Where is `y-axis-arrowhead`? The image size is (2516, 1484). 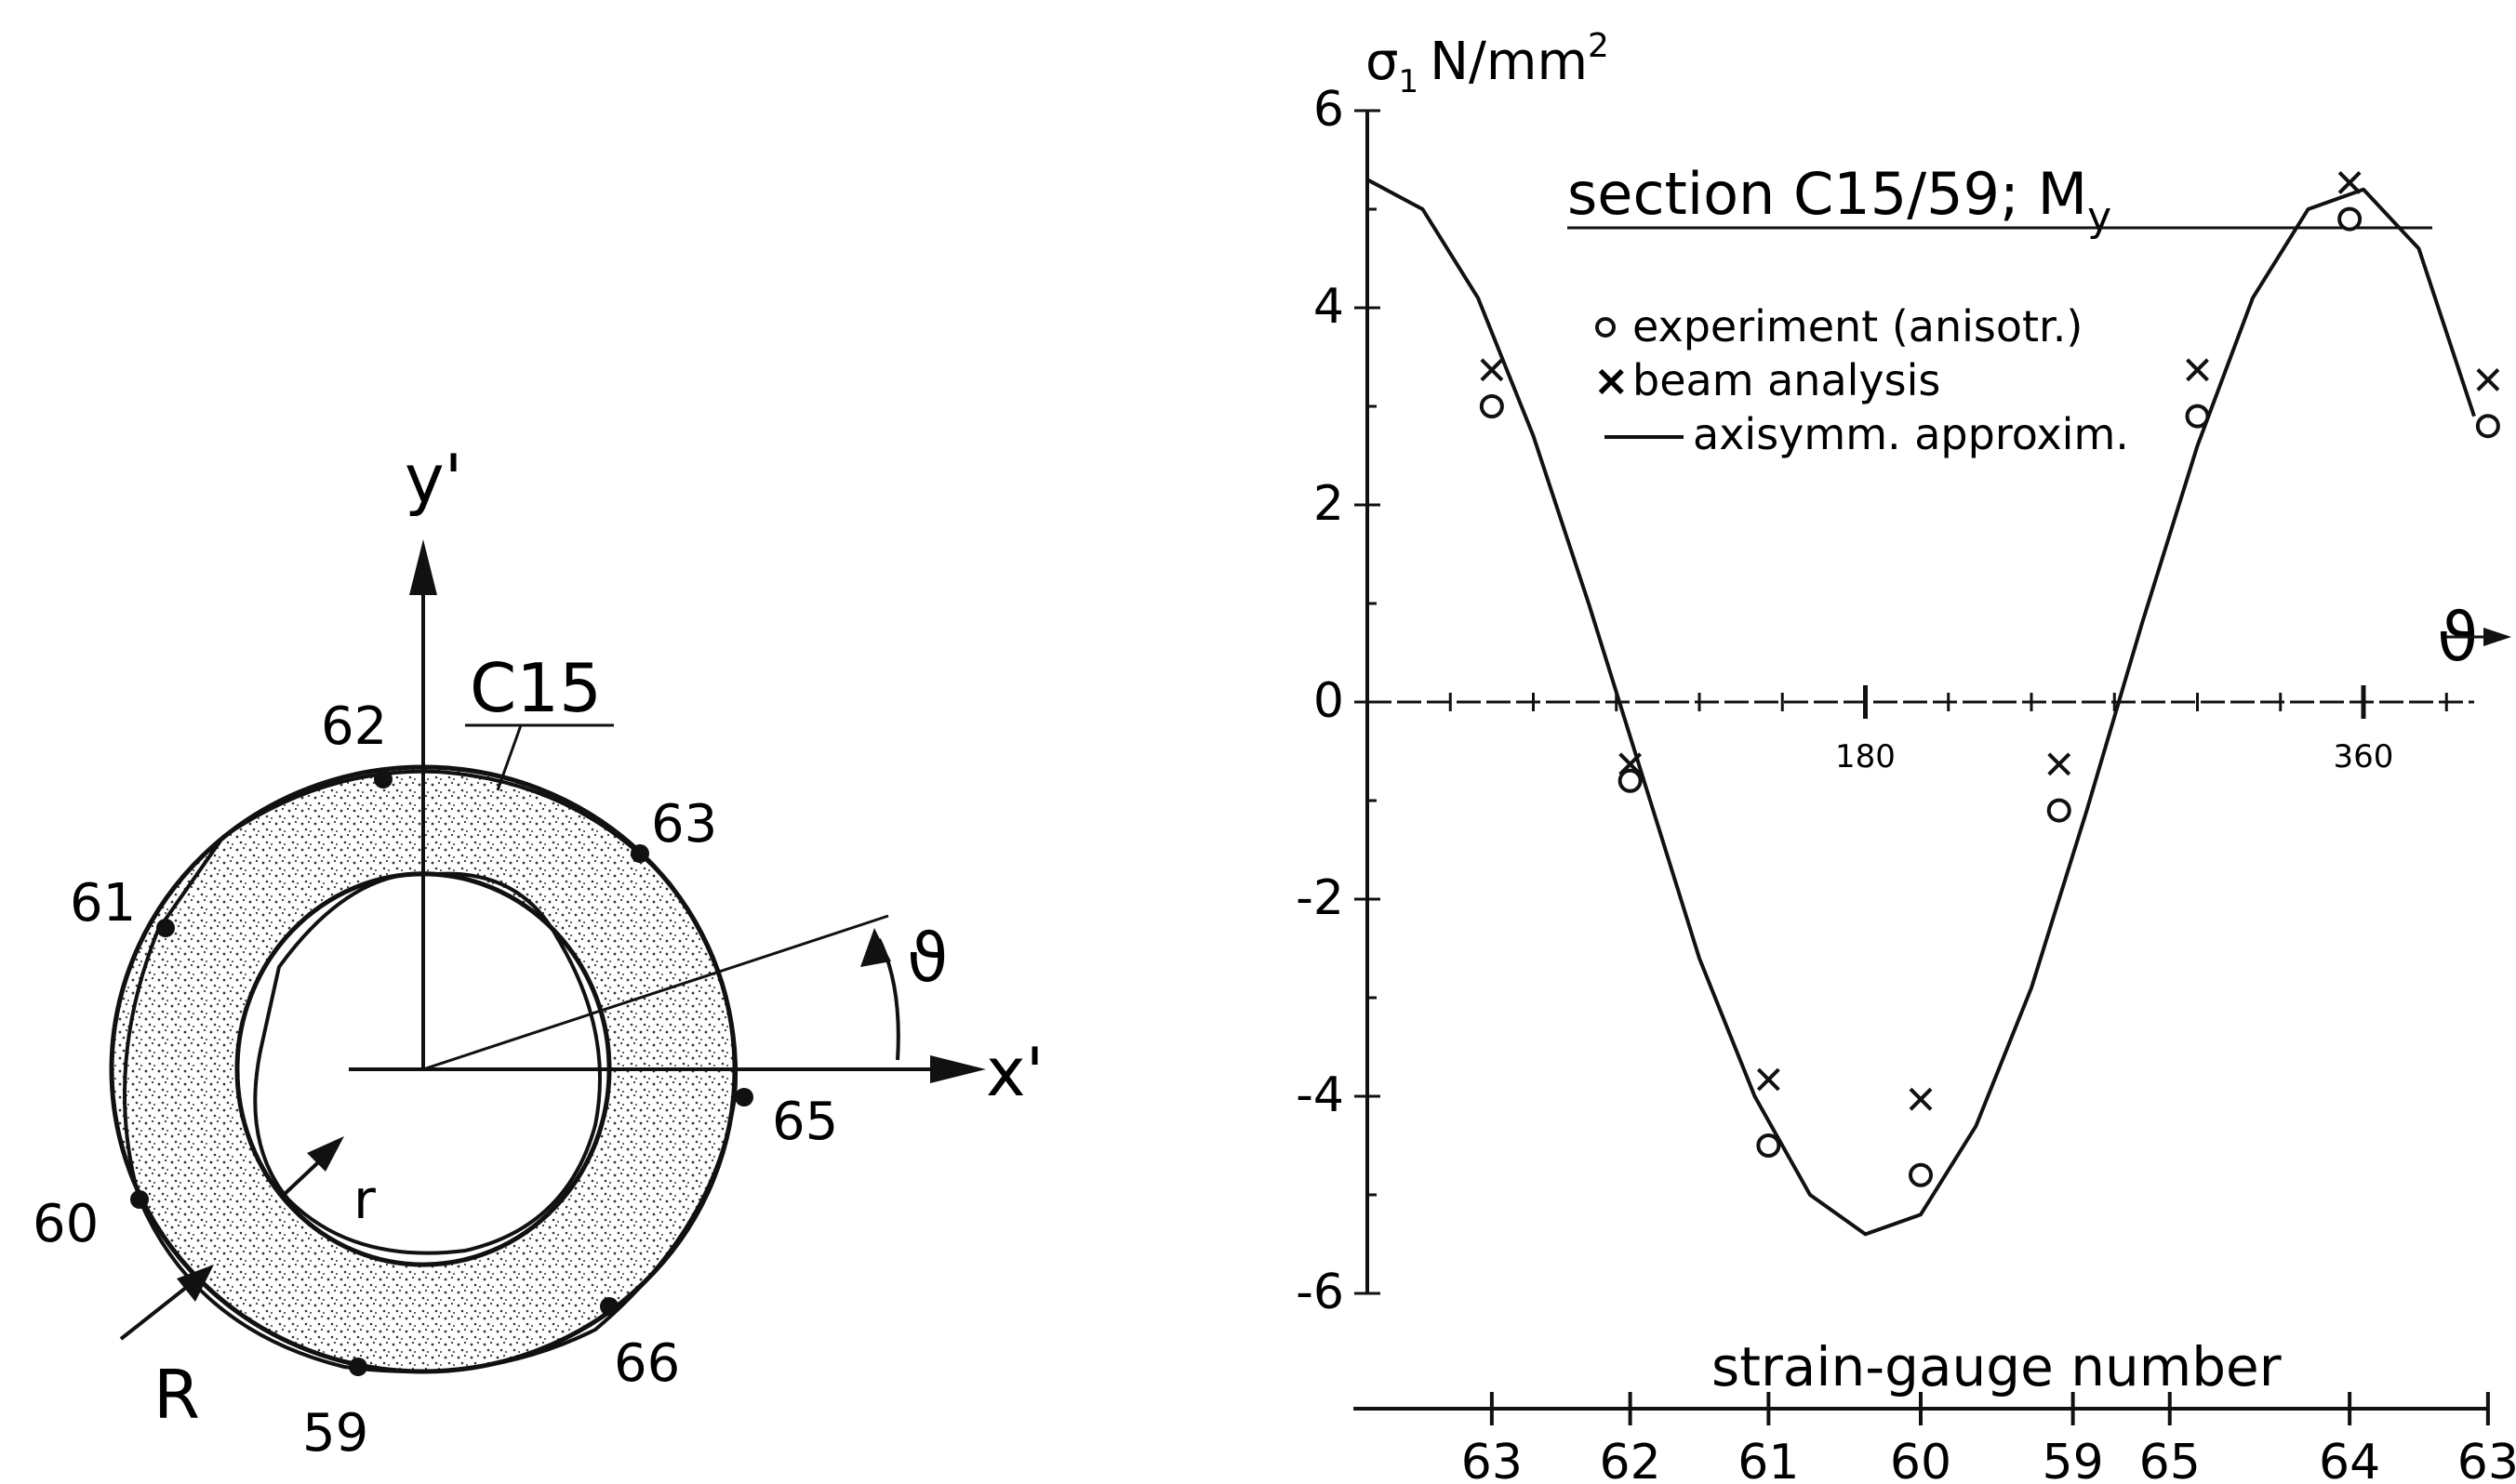 y-axis-arrowhead is located at coordinates (423, 567).